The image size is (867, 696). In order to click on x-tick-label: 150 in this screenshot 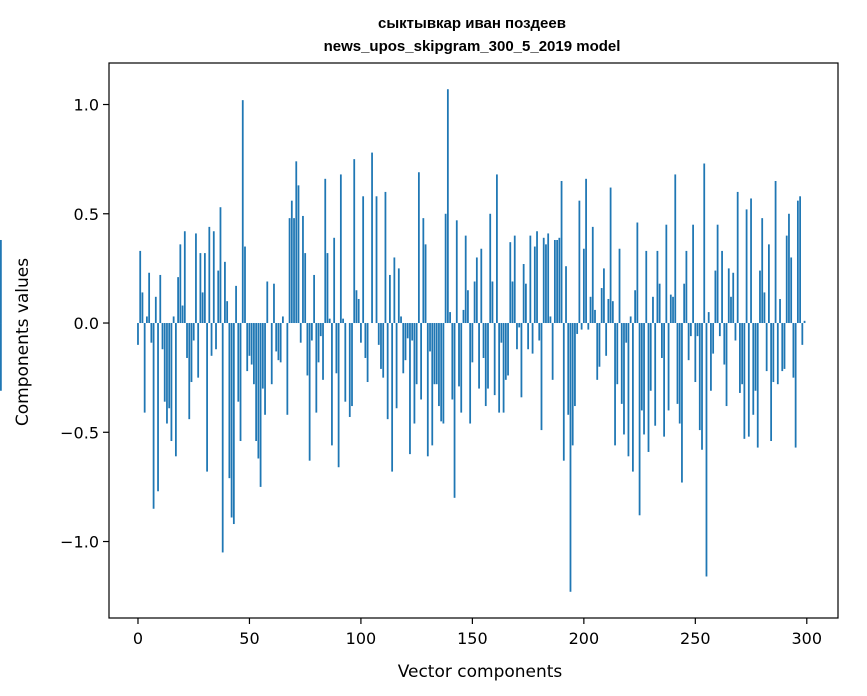, I will do `click(472, 638)`.